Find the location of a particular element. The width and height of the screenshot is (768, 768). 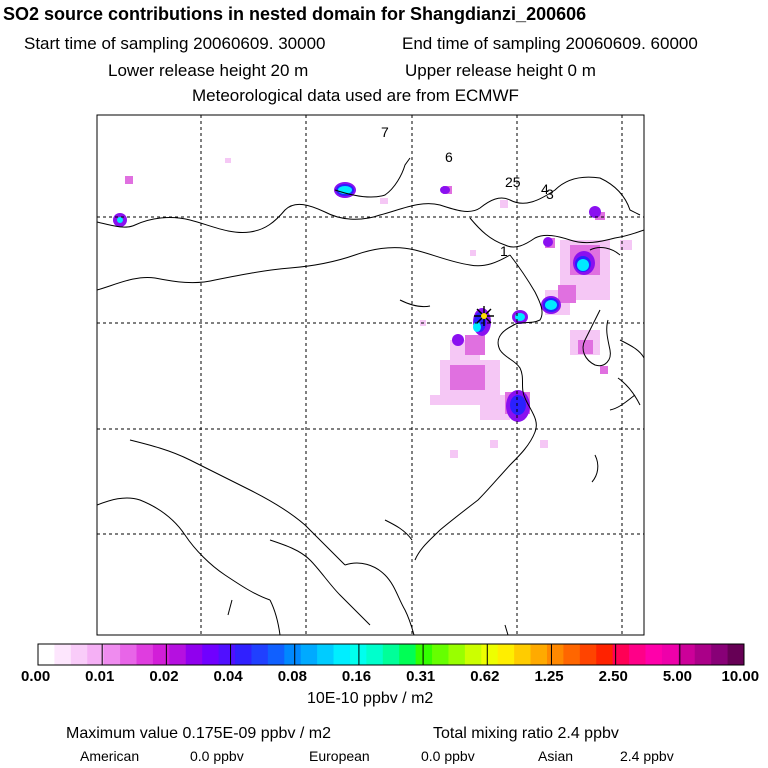

colorbar-tick-label: 0.62 is located at coordinates (485, 676).